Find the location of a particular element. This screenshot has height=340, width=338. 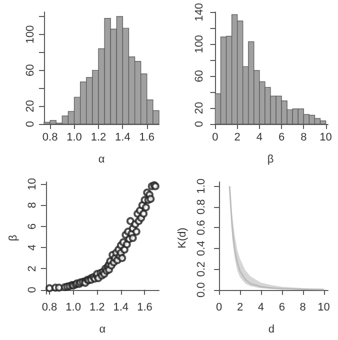

y-tick-label: 140 is located at coordinates (200, 12).